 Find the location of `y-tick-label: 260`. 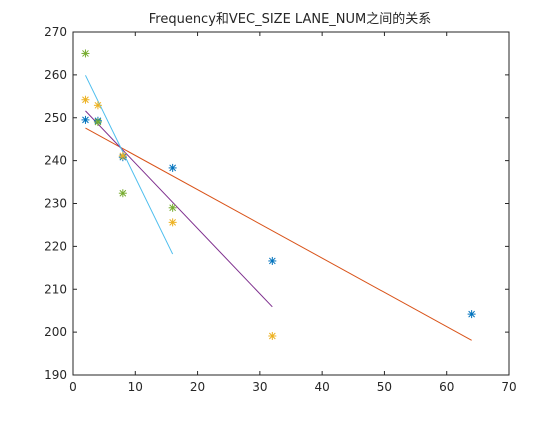

y-tick-label: 260 is located at coordinates (55, 75).